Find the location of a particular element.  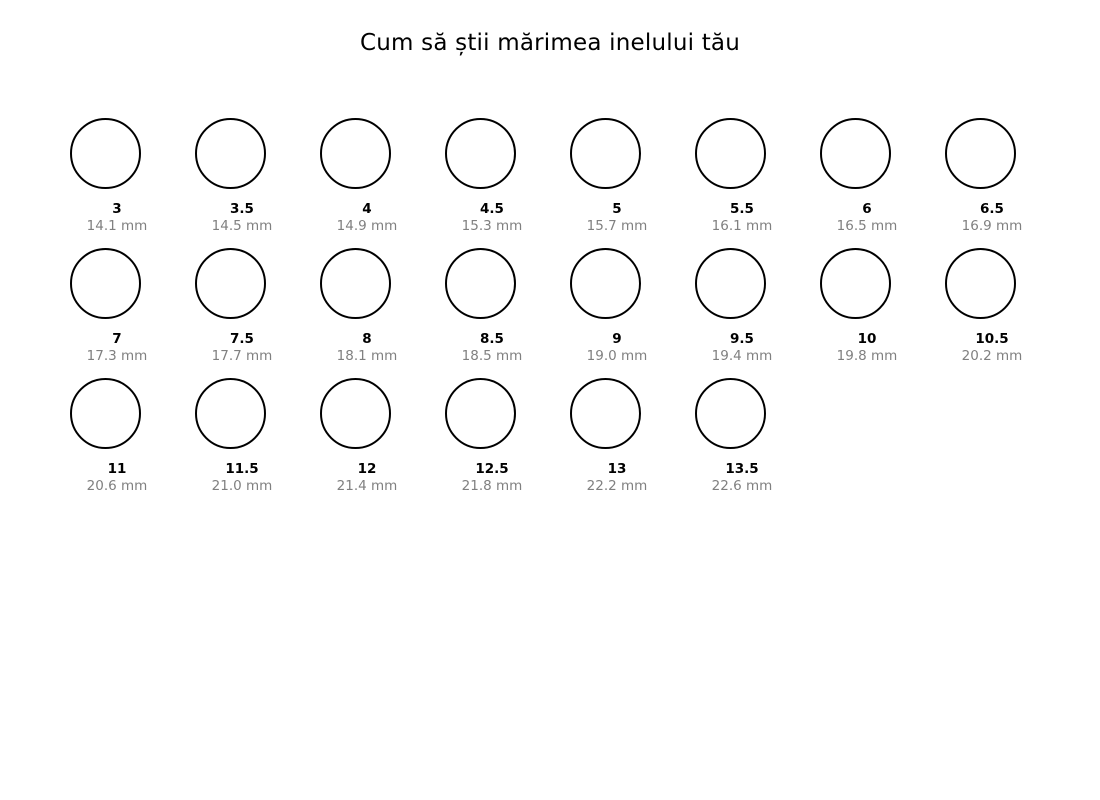

ring-size-cell: 7 17.3 mm is located at coordinates (125, 313).